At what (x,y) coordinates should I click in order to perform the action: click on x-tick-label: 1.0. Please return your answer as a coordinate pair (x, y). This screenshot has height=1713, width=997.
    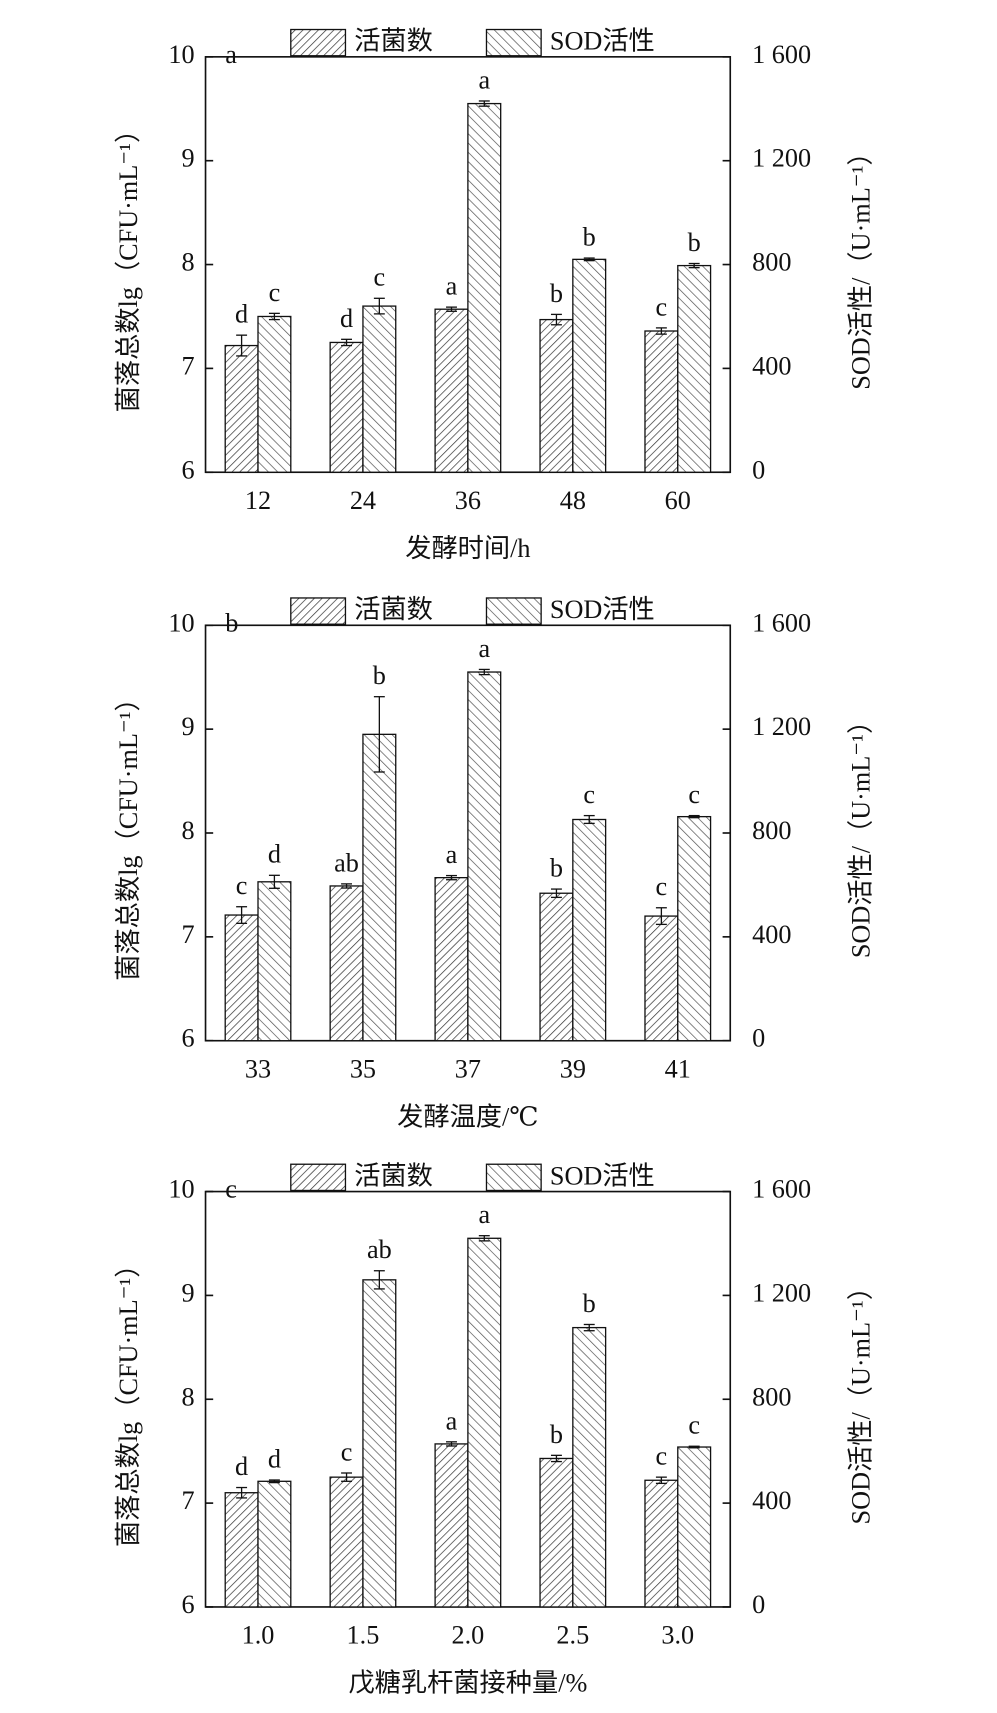
    Looking at the image, I should click on (258, 1635).